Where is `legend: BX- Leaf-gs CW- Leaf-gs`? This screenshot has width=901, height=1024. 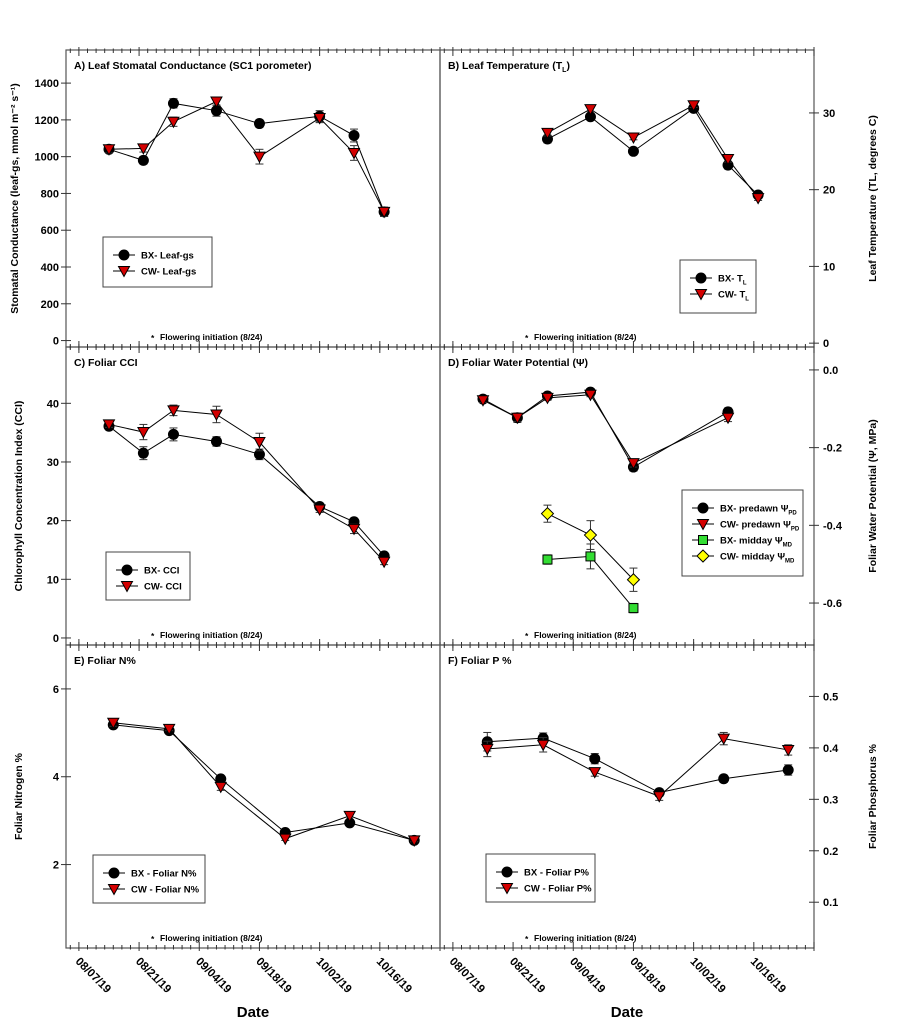 legend: BX- Leaf-gs CW- Leaf-gs is located at coordinates (157, 262).